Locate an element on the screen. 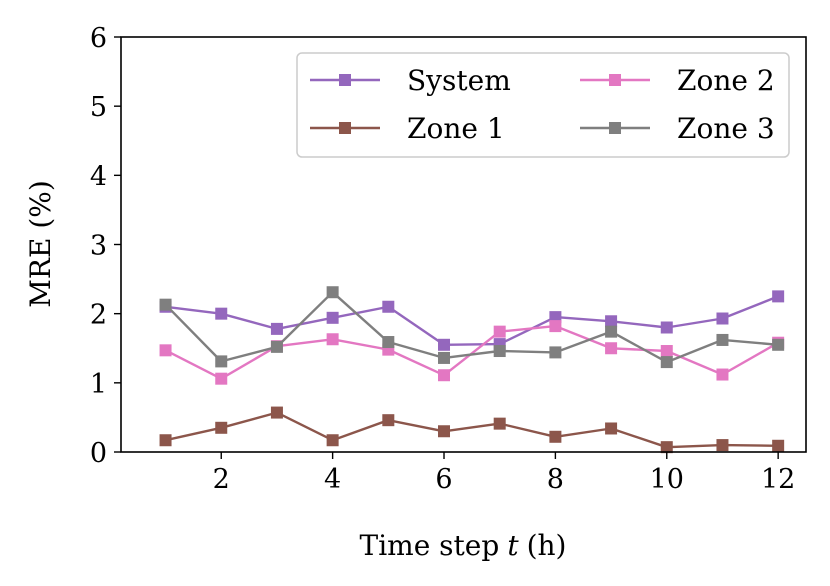 This screenshot has width=830, height=586. legend-frame is located at coordinates (543, 105).